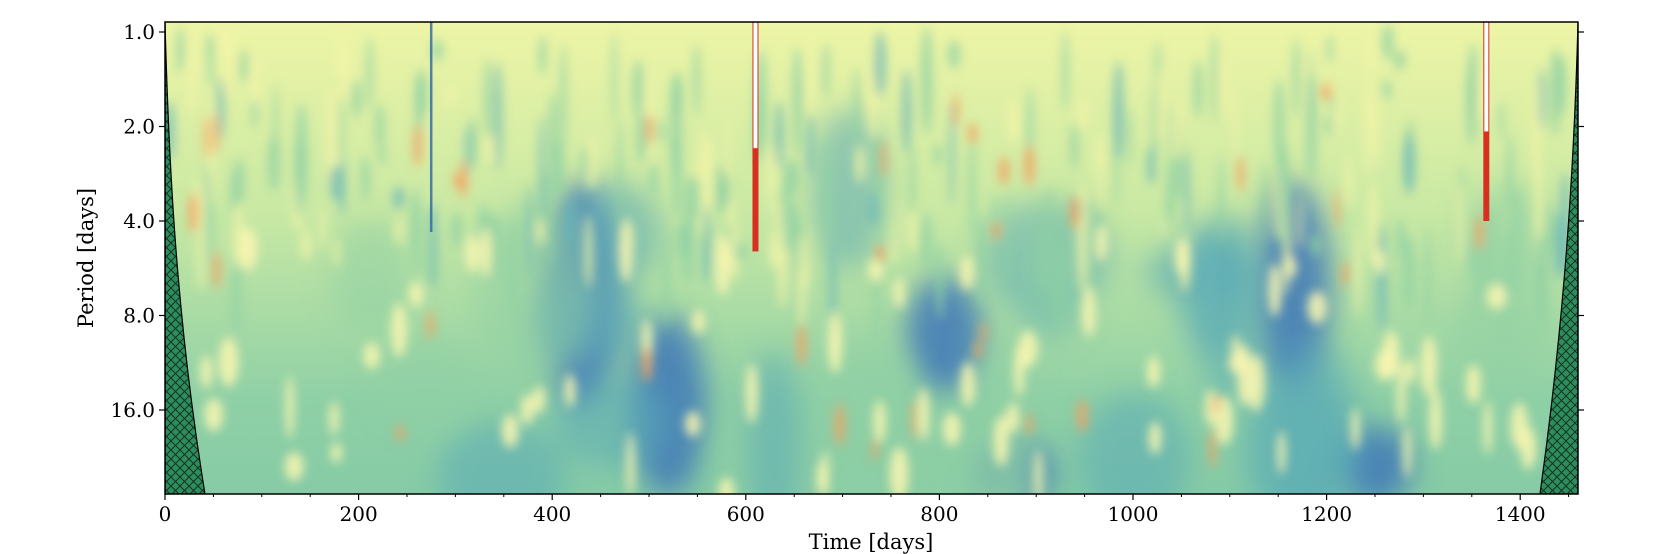 This screenshot has width=1661, height=554. What do you see at coordinates (165, 514) in the screenshot?
I see `x-tick-label: 0` at bounding box center [165, 514].